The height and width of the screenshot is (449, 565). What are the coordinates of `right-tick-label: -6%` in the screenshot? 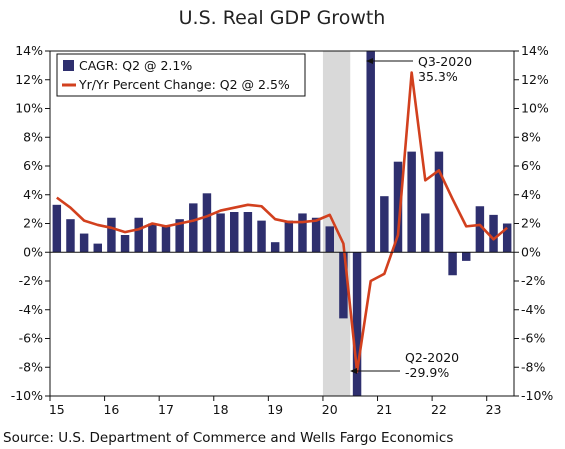 It's located at (533, 338).